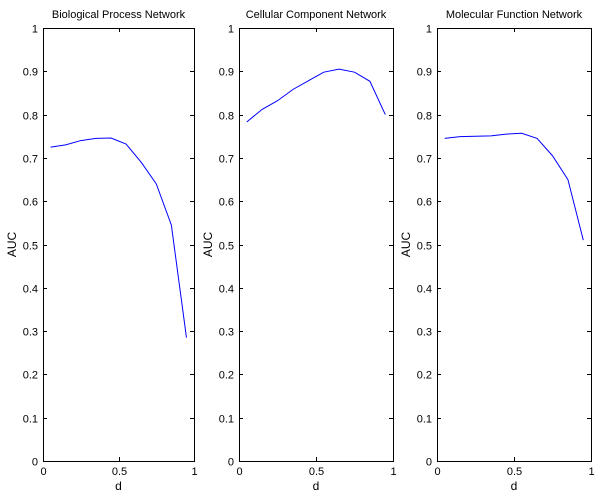  Describe the element at coordinates (514, 15) in the screenshot. I see `chart-title: Molecular Function Network` at that location.